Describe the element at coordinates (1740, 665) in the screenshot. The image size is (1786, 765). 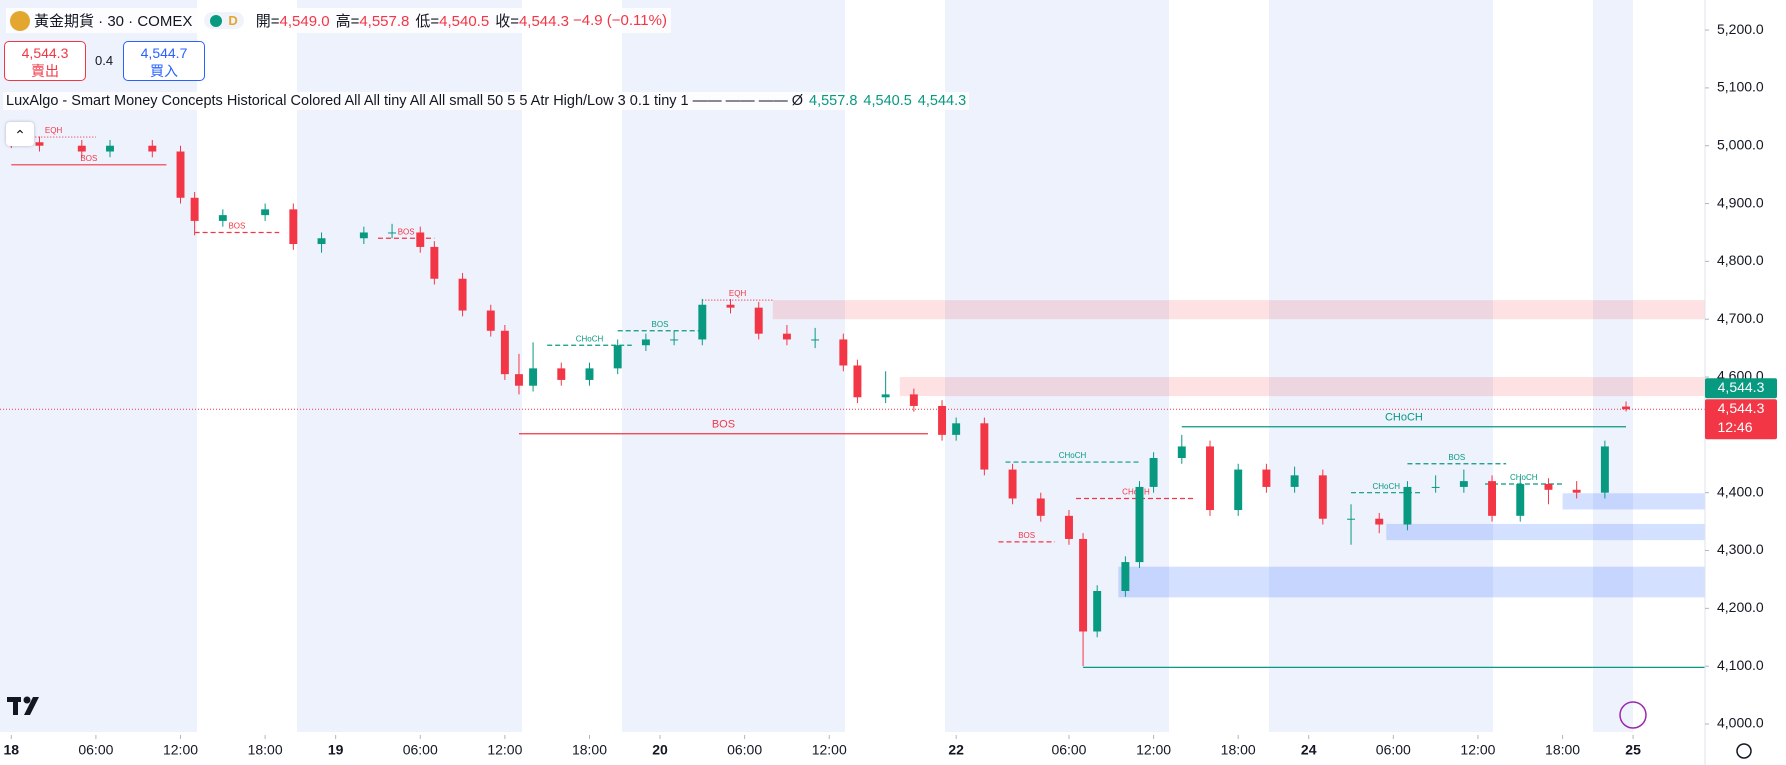
I see `y-tick-label: 4,100.0` at that location.